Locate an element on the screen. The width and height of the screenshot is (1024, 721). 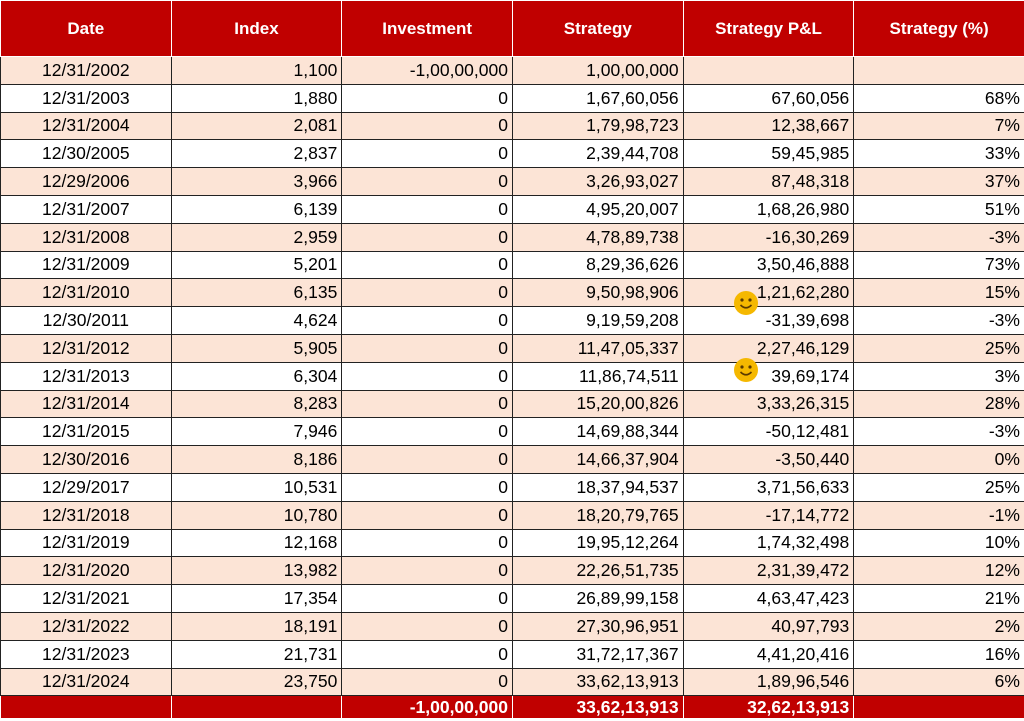
table-cell: -3% is located at coordinates (938, 432).